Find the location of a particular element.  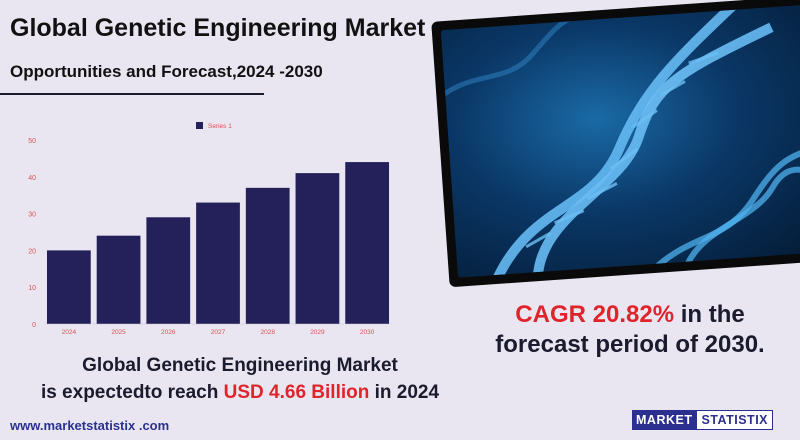

page-title: Global Genetic Engineering Market is located at coordinates (218, 28).